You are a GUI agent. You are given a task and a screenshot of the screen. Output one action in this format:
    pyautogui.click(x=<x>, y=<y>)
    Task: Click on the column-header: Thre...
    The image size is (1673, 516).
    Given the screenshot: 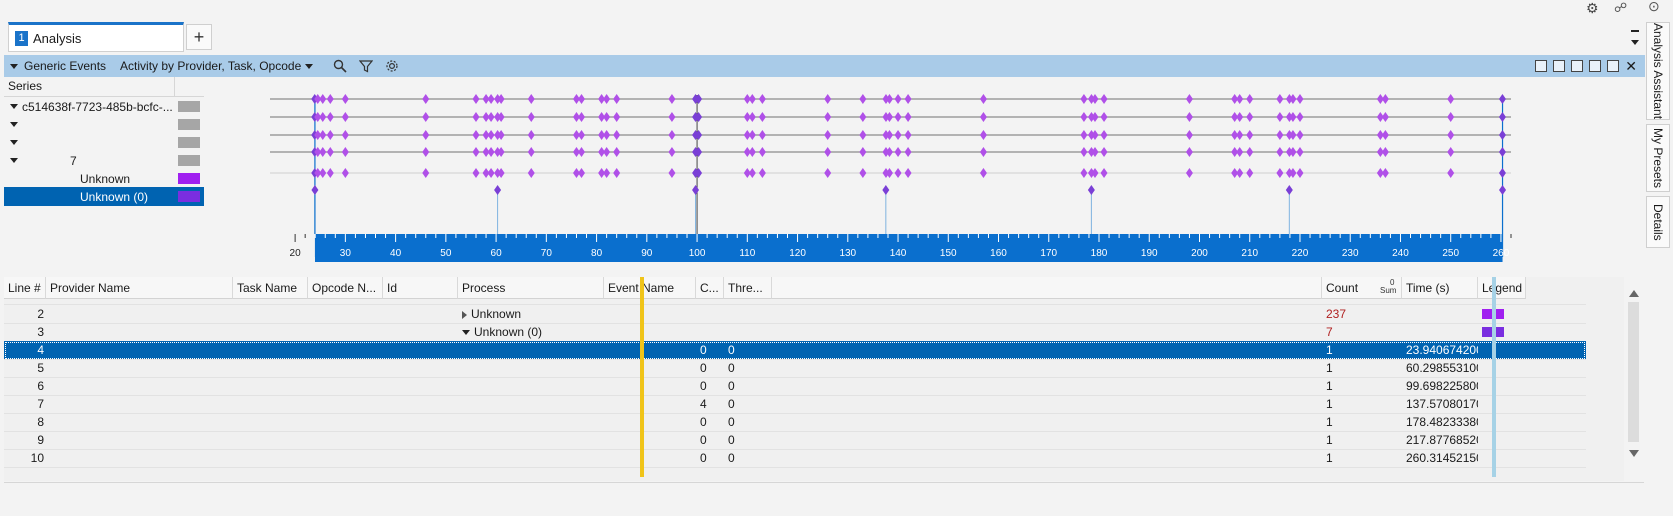 What is the action you would take?
    pyautogui.click(x=748, y=288)
    